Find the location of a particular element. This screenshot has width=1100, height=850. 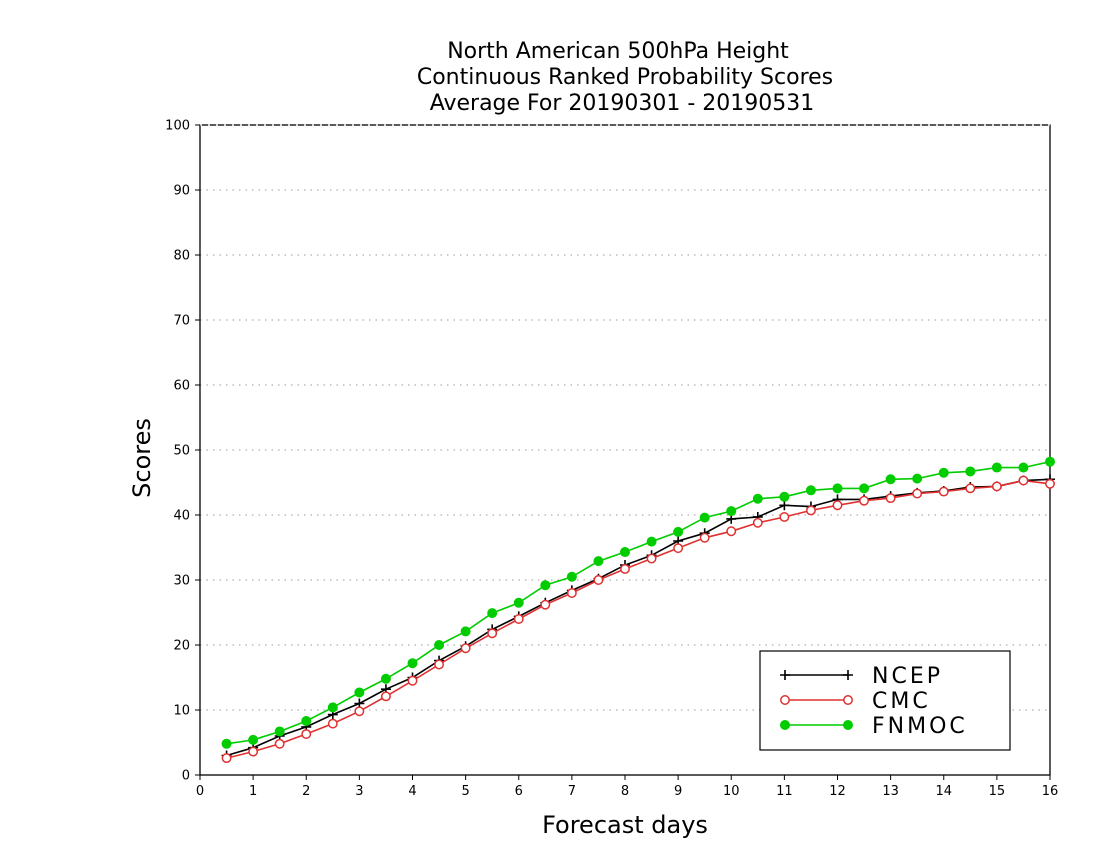

chart-title-line-2: Continuous Ranked Probability Scores is located at coordinates (625, 77).